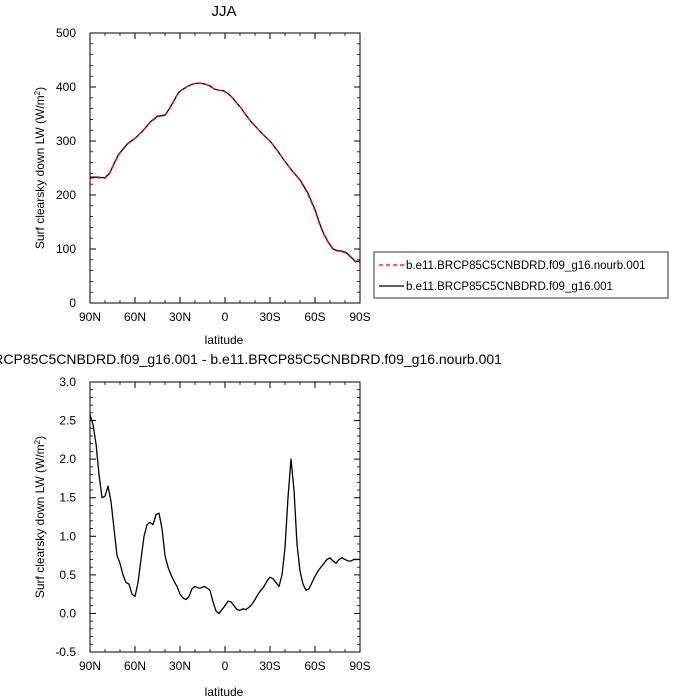 This screenshot has height=700, width=700. Describe the element at coordinates (90, 666) in the screenshot. I see `bottom-chart-xtick-label: 90N` at that location.